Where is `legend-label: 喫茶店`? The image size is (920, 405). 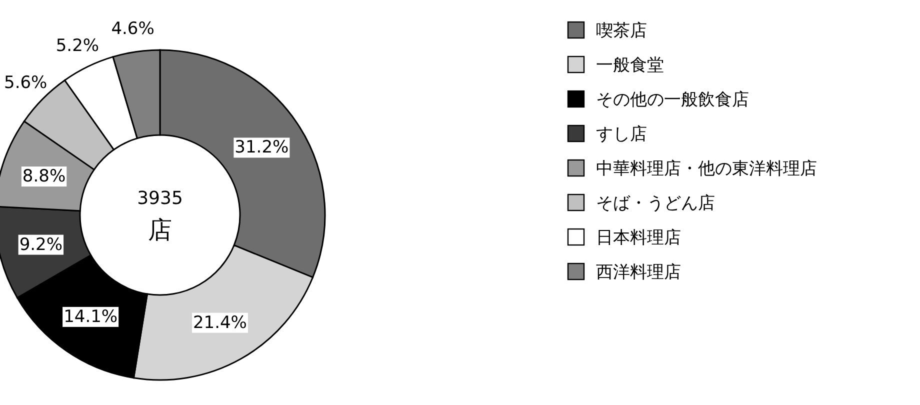 legend-label: 喫茶店 is located at coordinates (621, 31).